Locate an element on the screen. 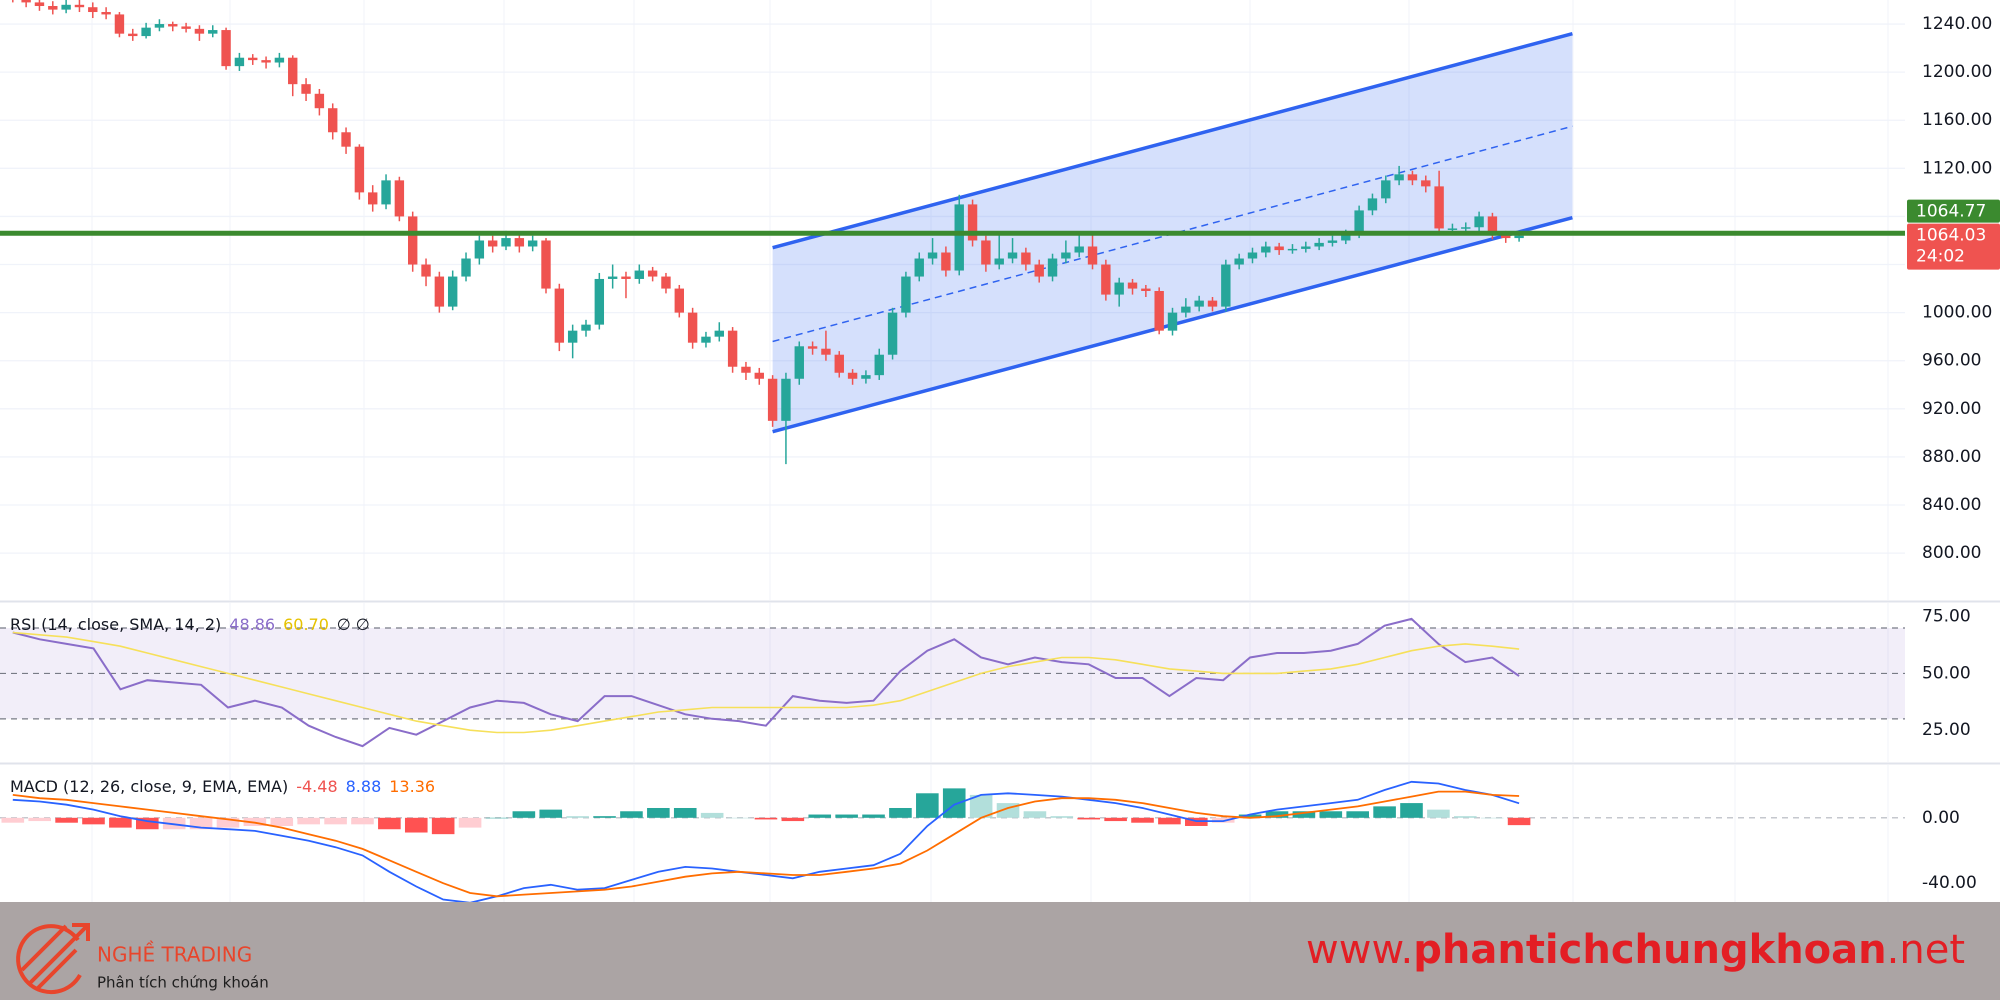 The width and height of the screenshot is (2000, 1000). y-tick-label: 75.00 is located at coordinates (1946, 617).